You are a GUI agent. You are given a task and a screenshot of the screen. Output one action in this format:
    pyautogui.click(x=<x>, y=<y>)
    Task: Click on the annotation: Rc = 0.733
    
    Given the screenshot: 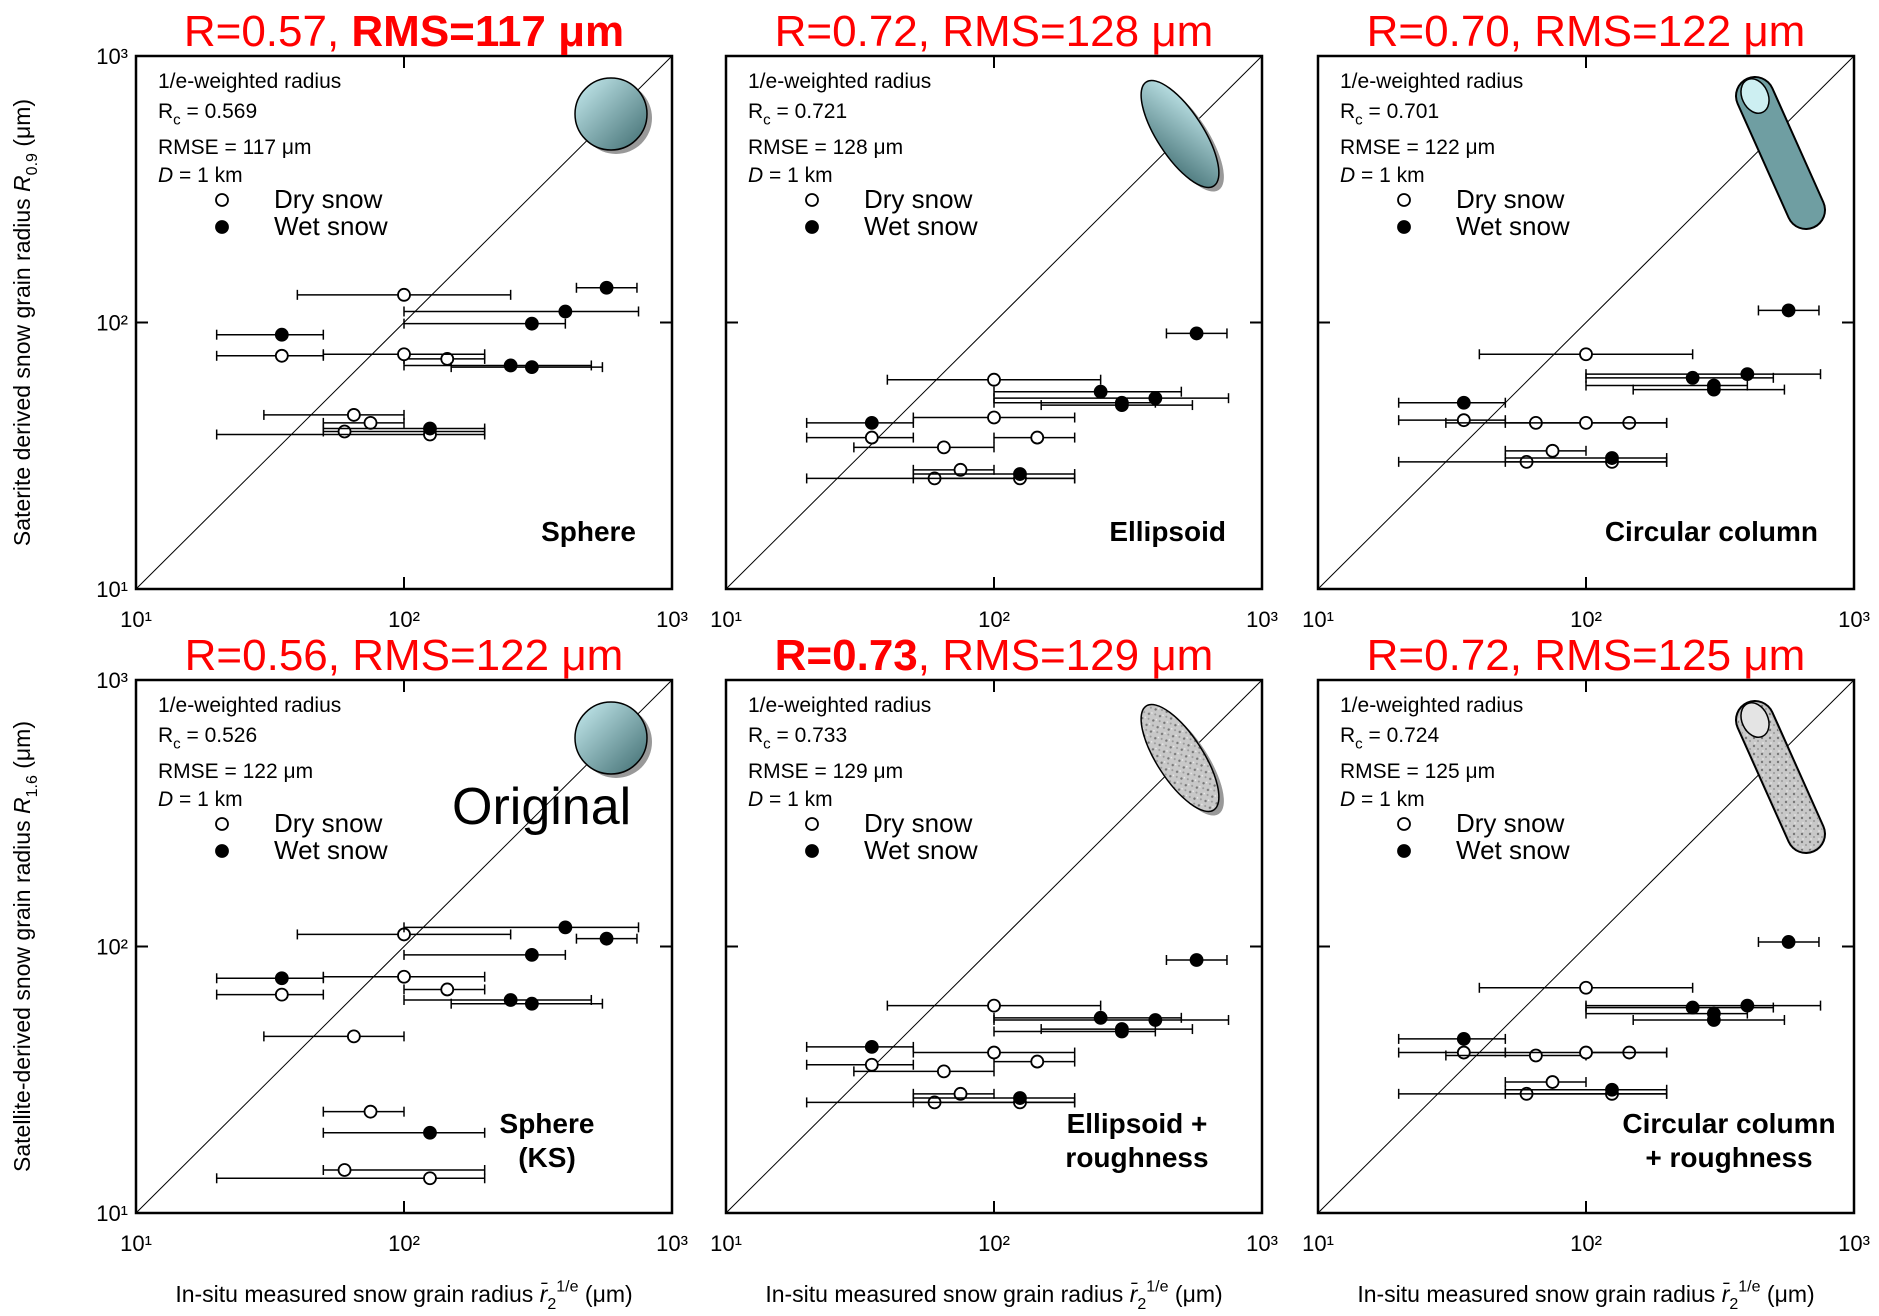 What is the action you would take?
    pyautogui.click(x=797, y=738)
    